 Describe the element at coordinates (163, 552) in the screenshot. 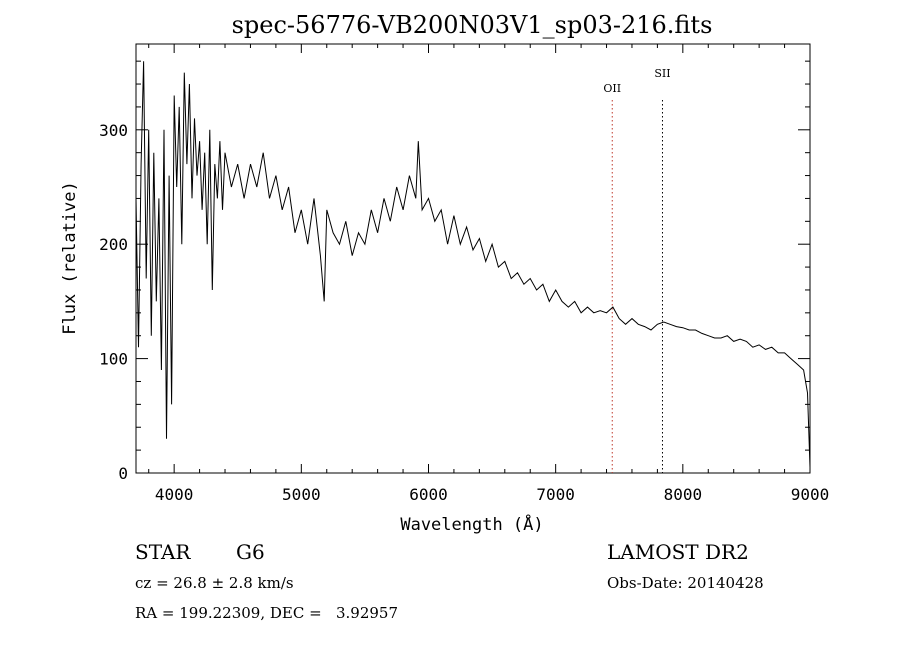

I see `object-class: STAR` at that location.